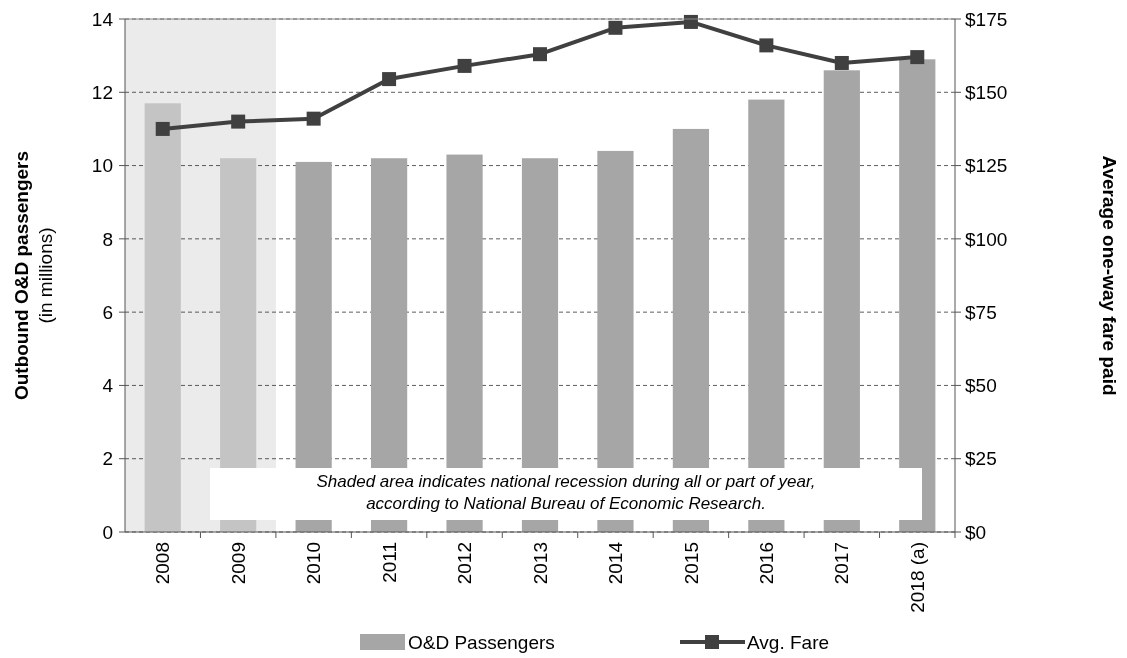 The image size is (1127, 658). Describe the element at coordinates (986, 166) in the screenshot. I see `y2-tick-label: $125` at that location.